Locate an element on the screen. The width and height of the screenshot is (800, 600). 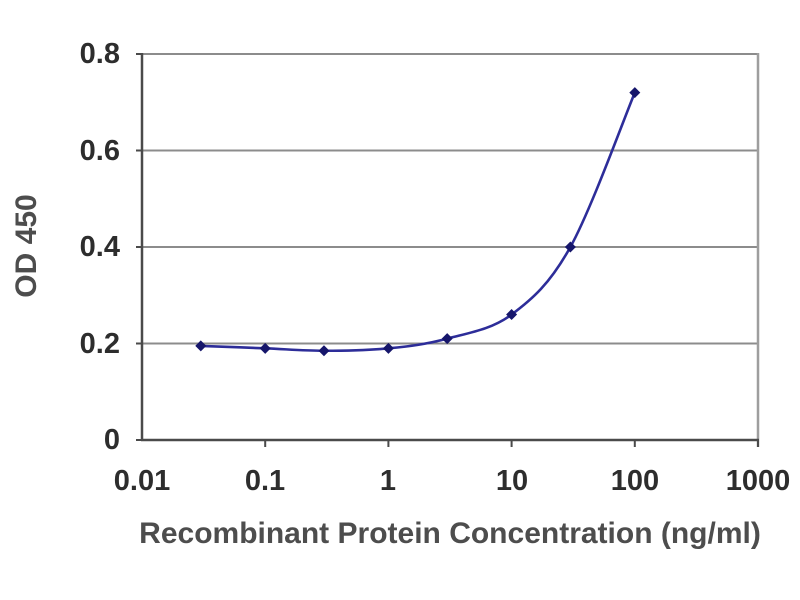
x-tick-label: 0.1 is located at coordinates (265, 481).